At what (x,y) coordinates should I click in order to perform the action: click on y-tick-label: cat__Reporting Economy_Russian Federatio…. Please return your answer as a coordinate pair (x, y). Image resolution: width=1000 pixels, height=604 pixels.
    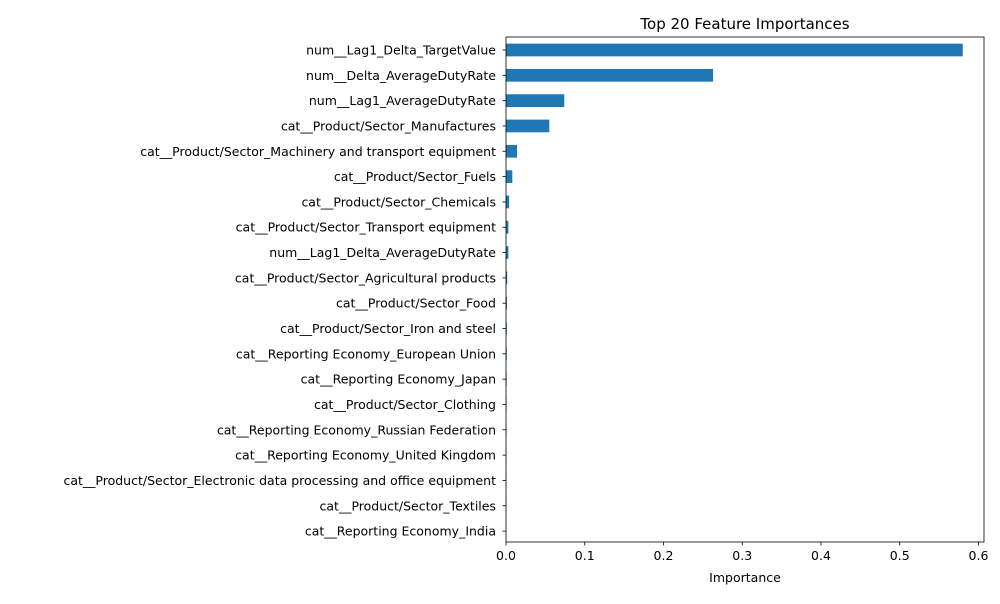
    Looking at the image, I should click on (356, 429).